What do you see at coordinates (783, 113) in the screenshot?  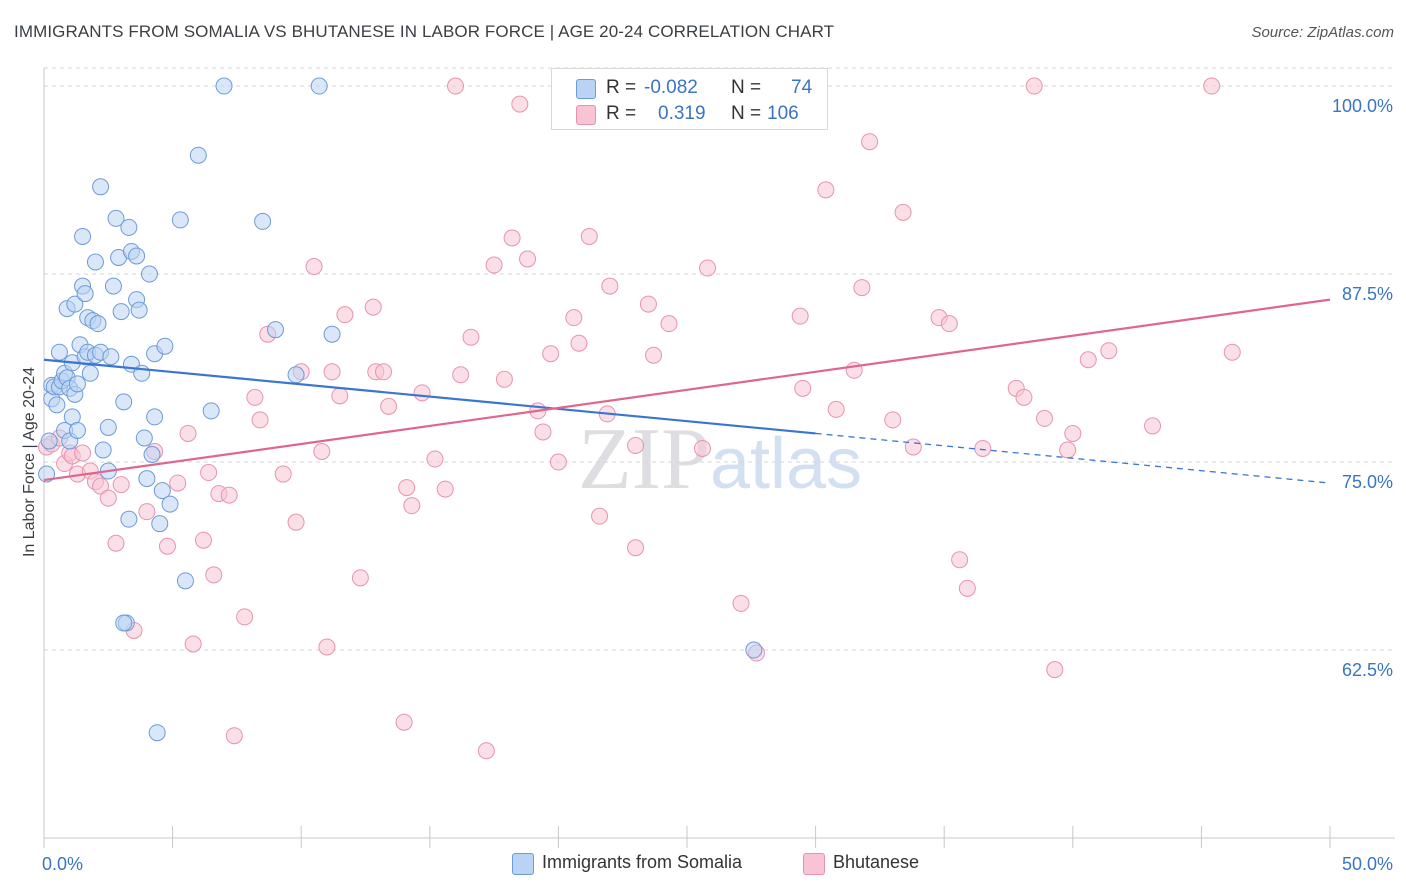 I see `bhutanese-n-value: 106` at bounding box center [783, 113].